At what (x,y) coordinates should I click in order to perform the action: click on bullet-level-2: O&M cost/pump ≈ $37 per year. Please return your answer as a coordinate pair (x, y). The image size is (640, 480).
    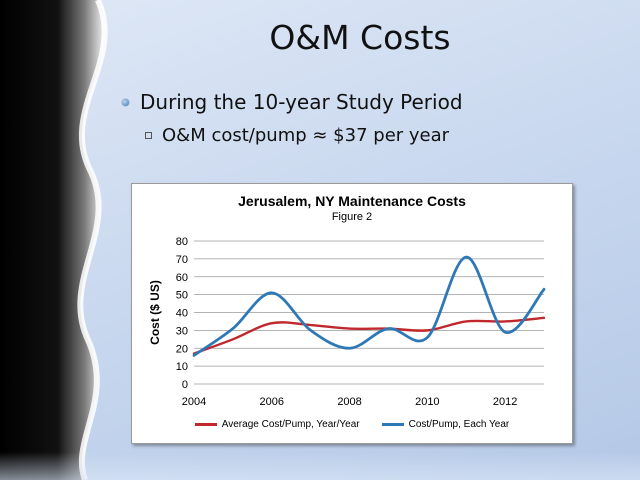
    Looking at the image, I should click on (297, 135).